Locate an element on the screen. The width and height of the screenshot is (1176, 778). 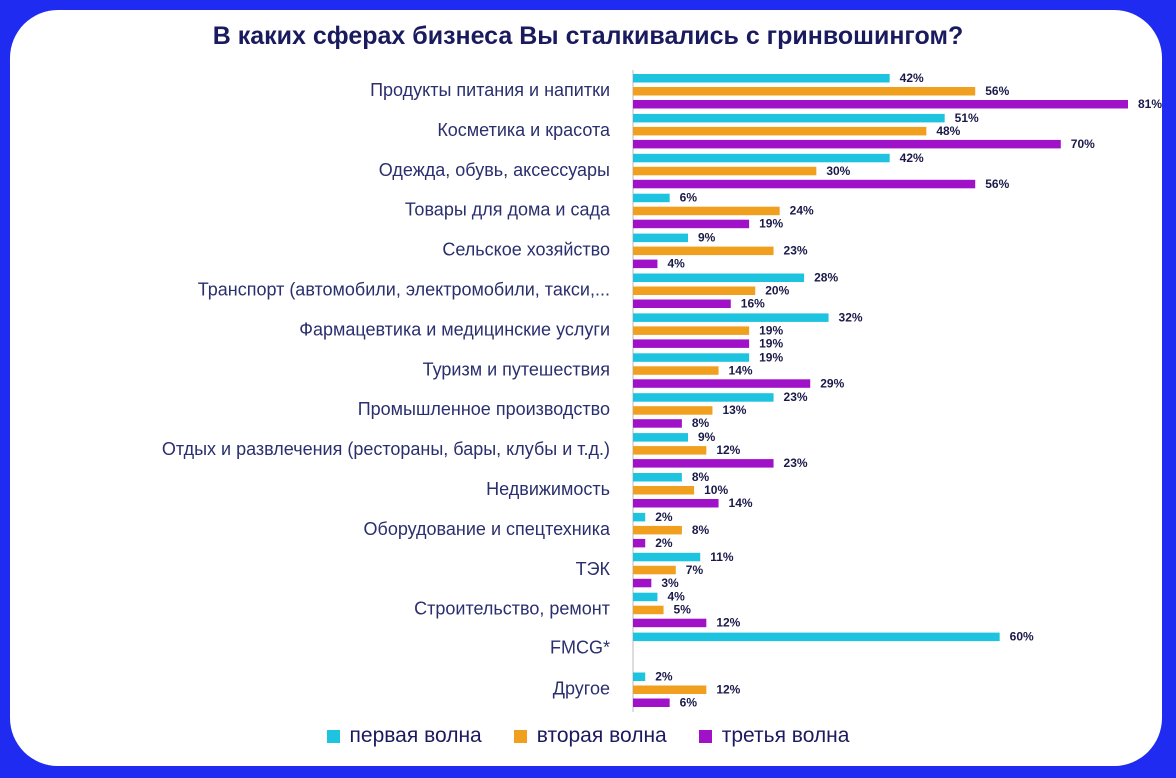
legend-swatch is located at coordinates (333, 736).